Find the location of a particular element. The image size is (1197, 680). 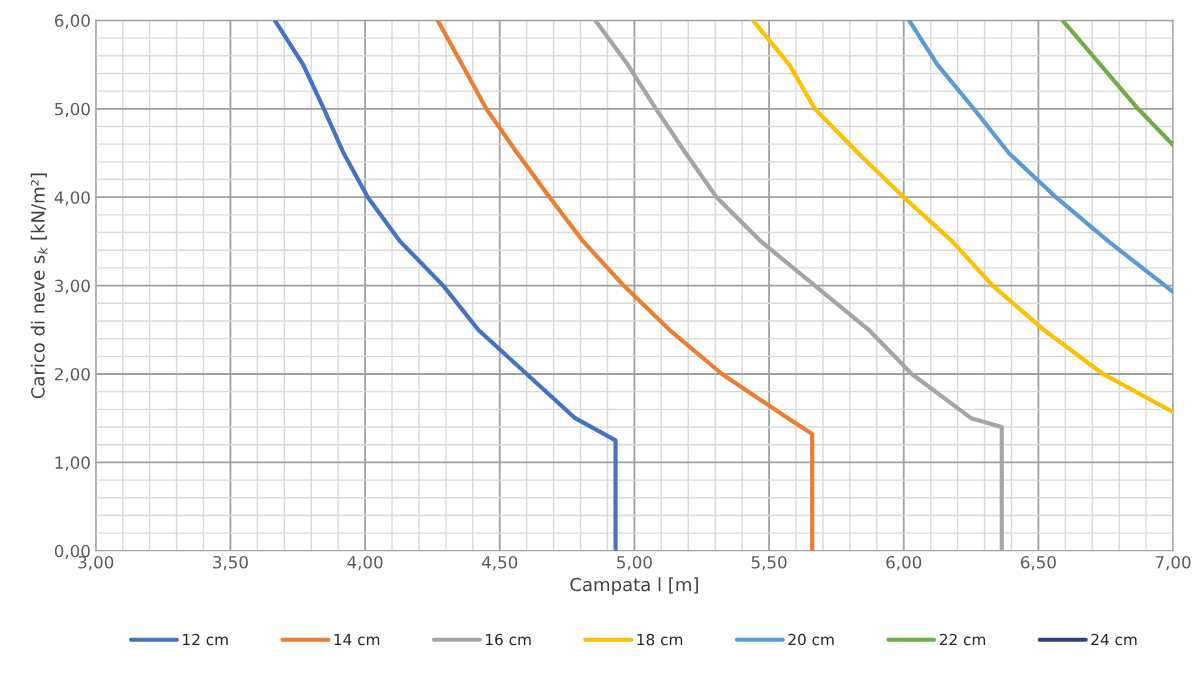

y-tick-label: 5,00 is located at coordinates (72, 110).